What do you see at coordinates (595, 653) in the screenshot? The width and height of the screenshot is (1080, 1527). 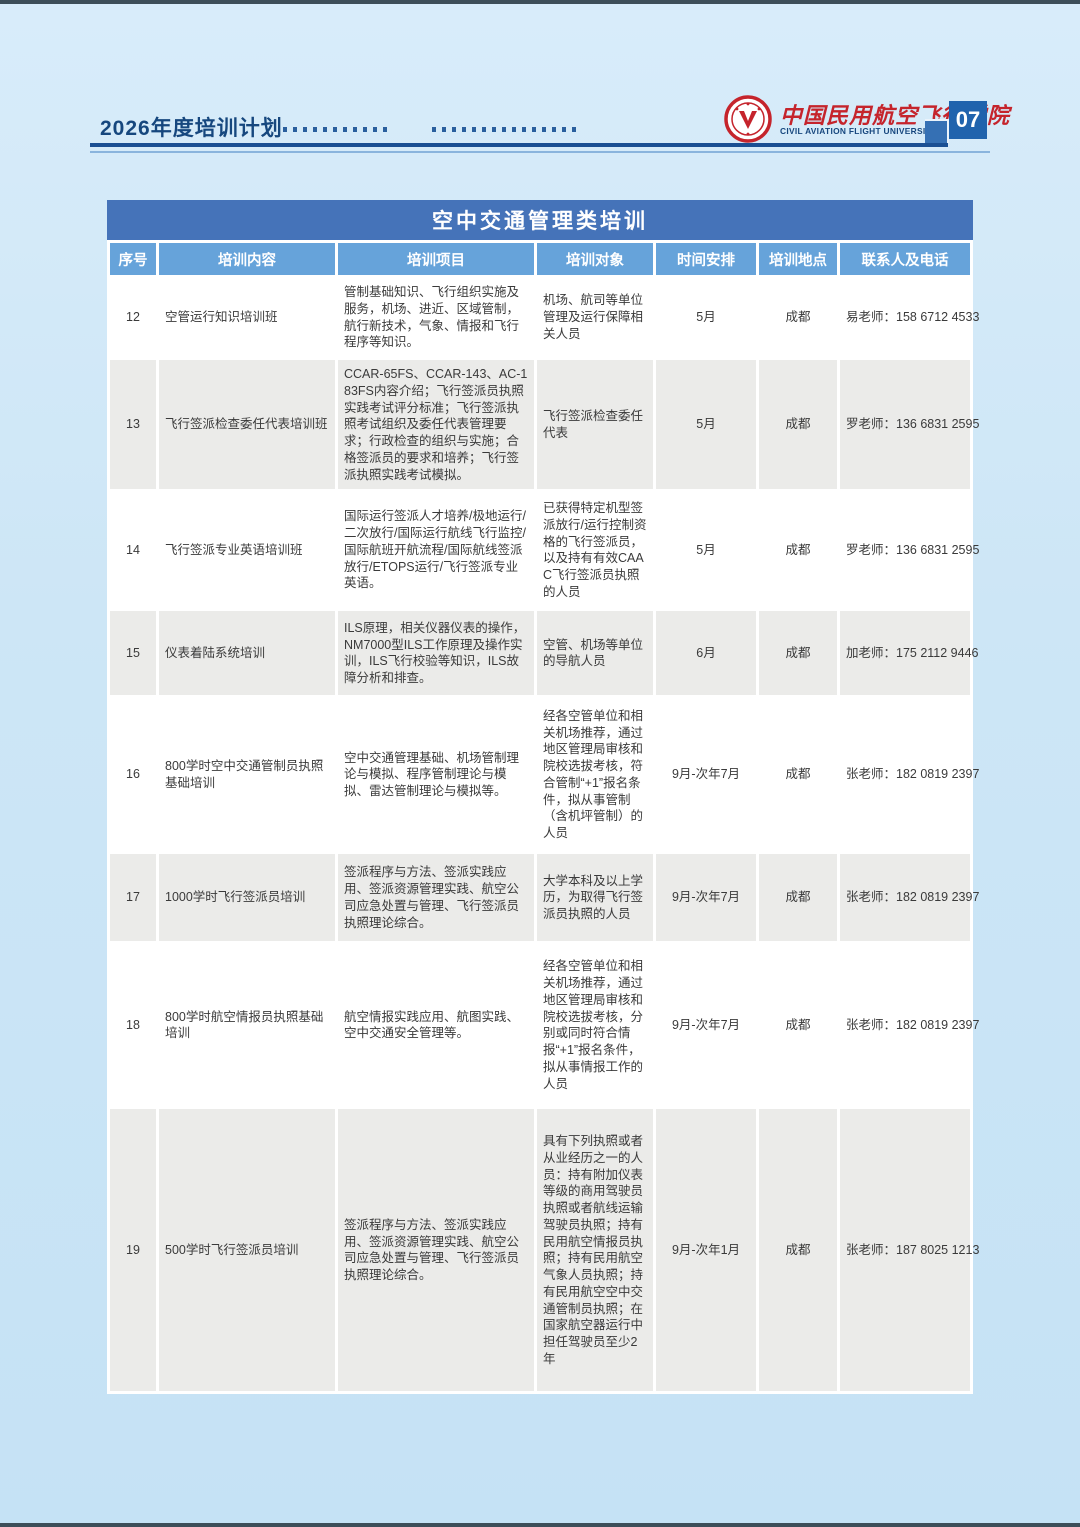 I see `training-audience: 空管、机场等单位的导航人员` at bounding box center [595, 653].